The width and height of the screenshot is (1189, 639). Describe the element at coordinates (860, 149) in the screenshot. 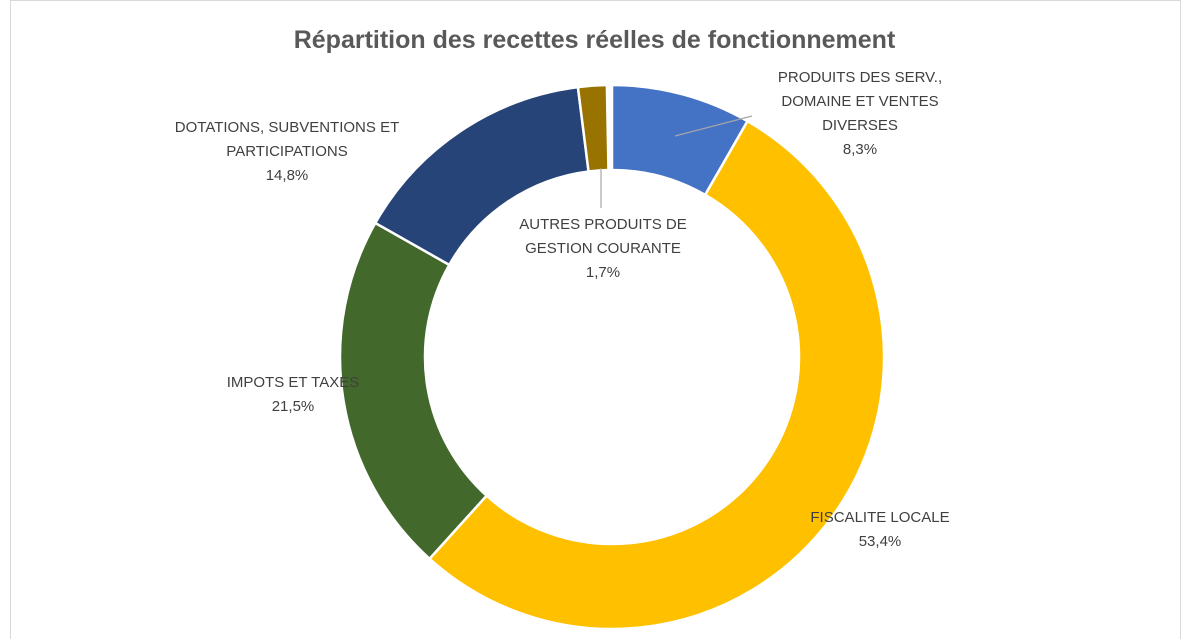

I see `value-label: 8,3%` at that location.